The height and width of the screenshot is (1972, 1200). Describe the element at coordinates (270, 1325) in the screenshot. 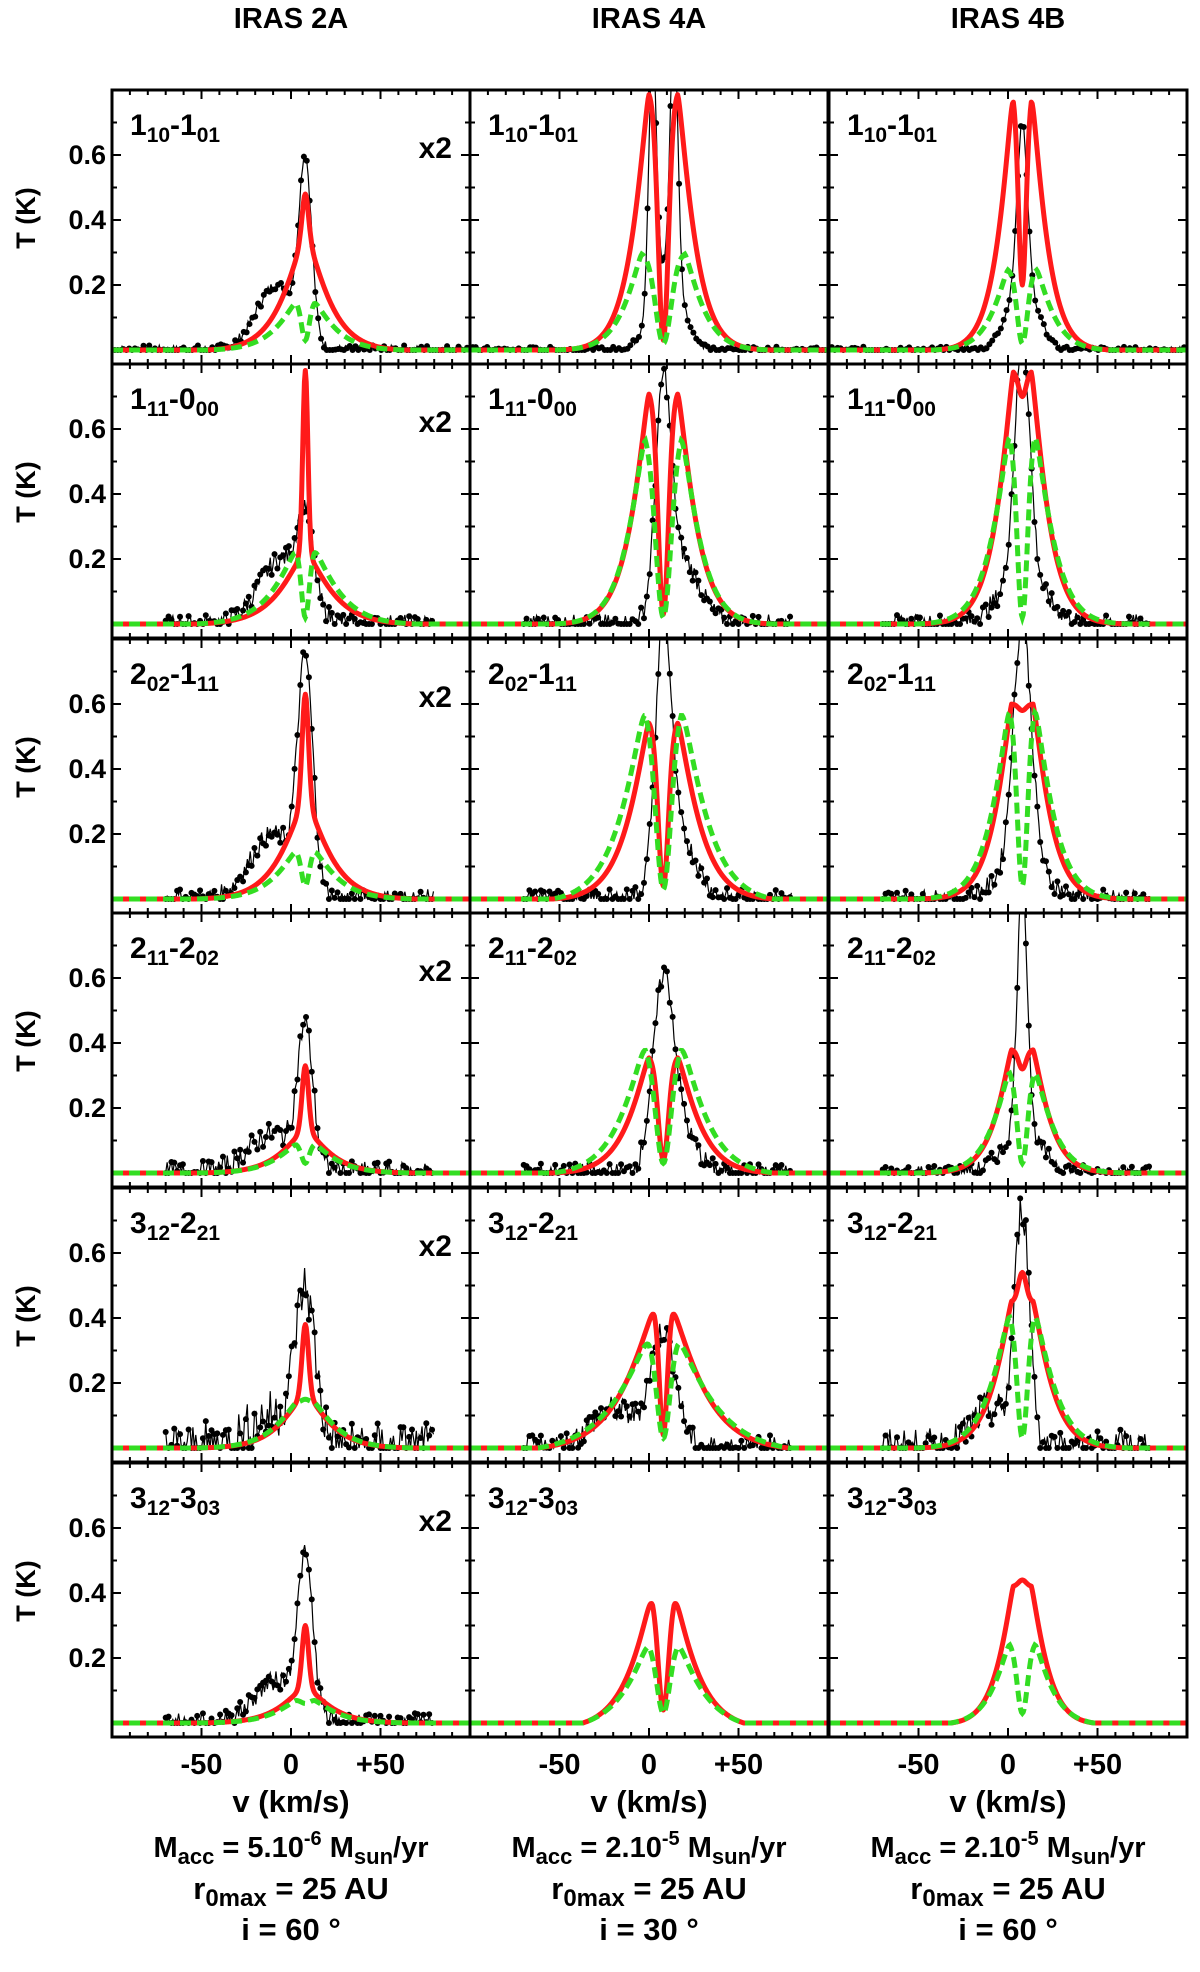

I see `panel-iras2a-312221: 312-221 x2 0.2 0.4 0.6` at that location.